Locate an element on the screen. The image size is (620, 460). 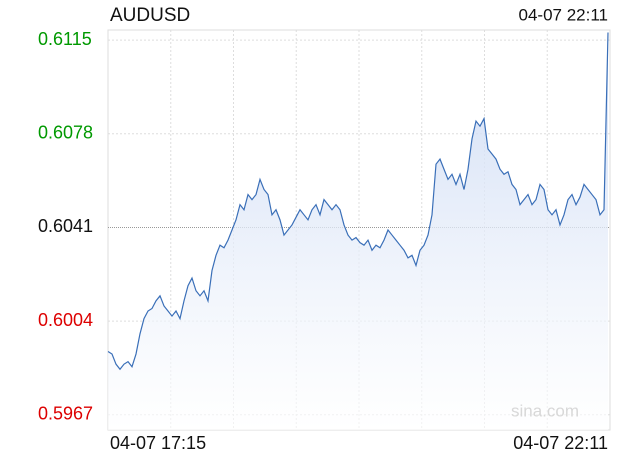
x-tick-label: 04-07 22:11 is located at coordinates (560, 443).